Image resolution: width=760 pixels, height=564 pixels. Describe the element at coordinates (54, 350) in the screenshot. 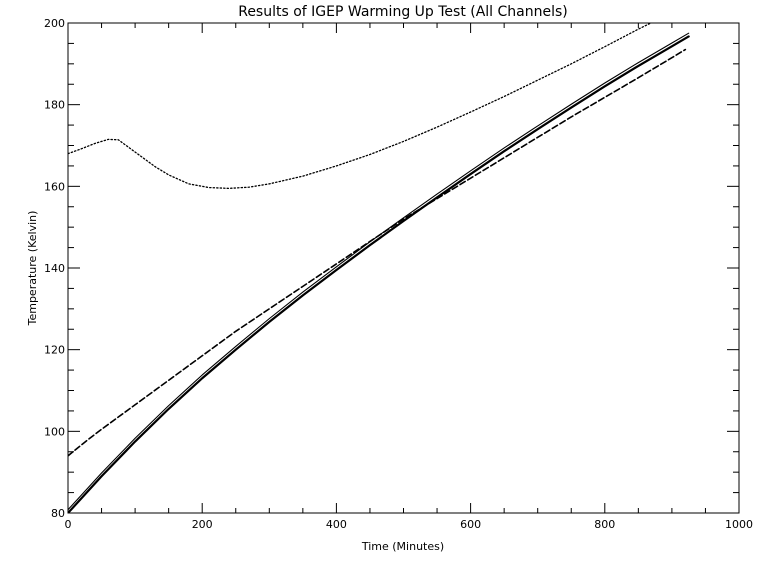

I see `y-tick-label: 120` at that location.